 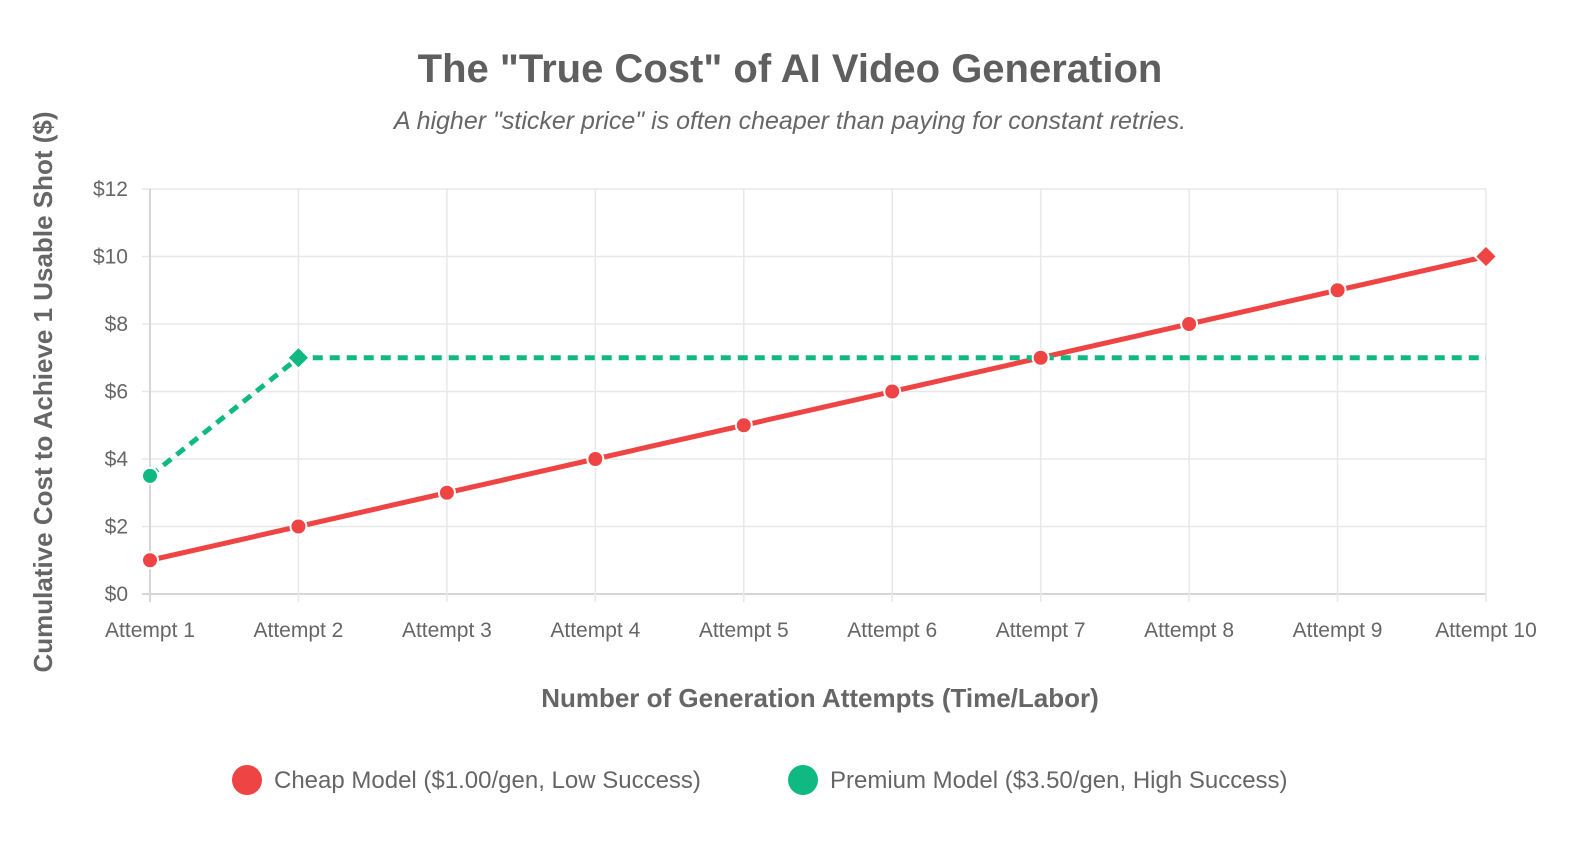 I want to click on x-tick-label: Attempt 4, so click(x=595, y=630).